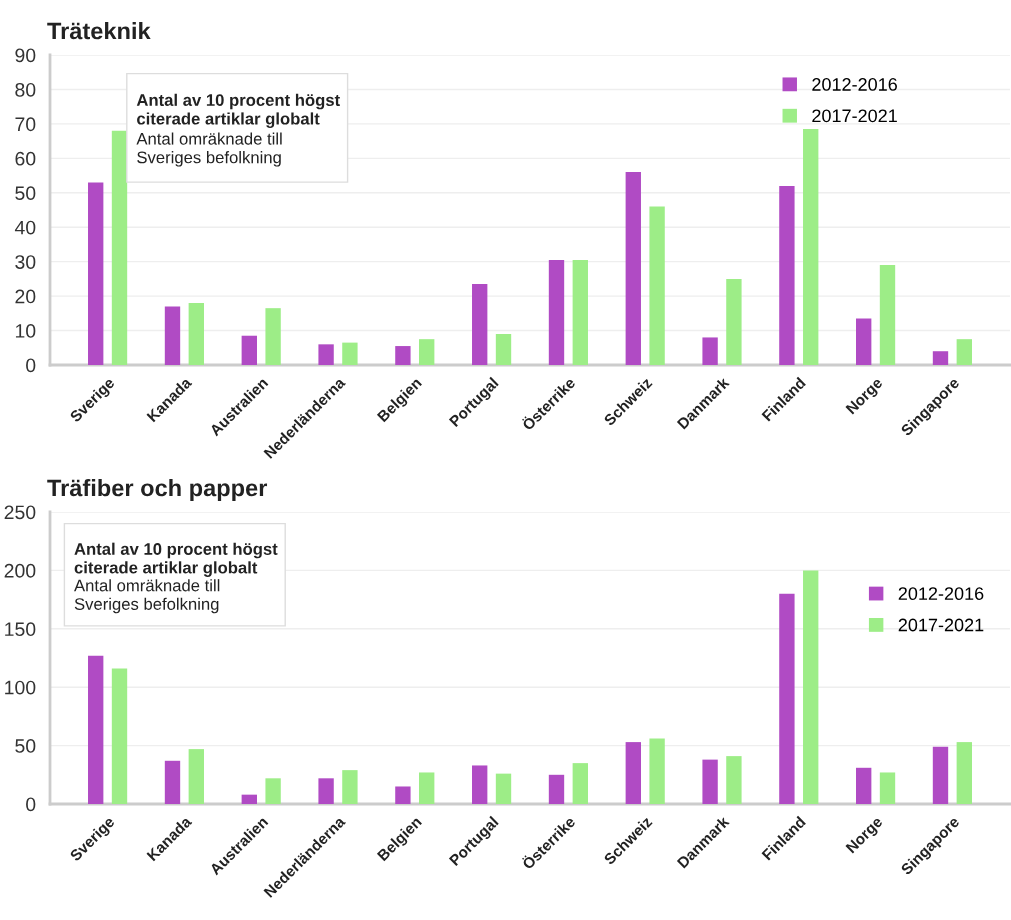 Image resolution: width=1011 pixels, height=920 pixels. I want to click on y-tick-label: 80, so click(25, 89).